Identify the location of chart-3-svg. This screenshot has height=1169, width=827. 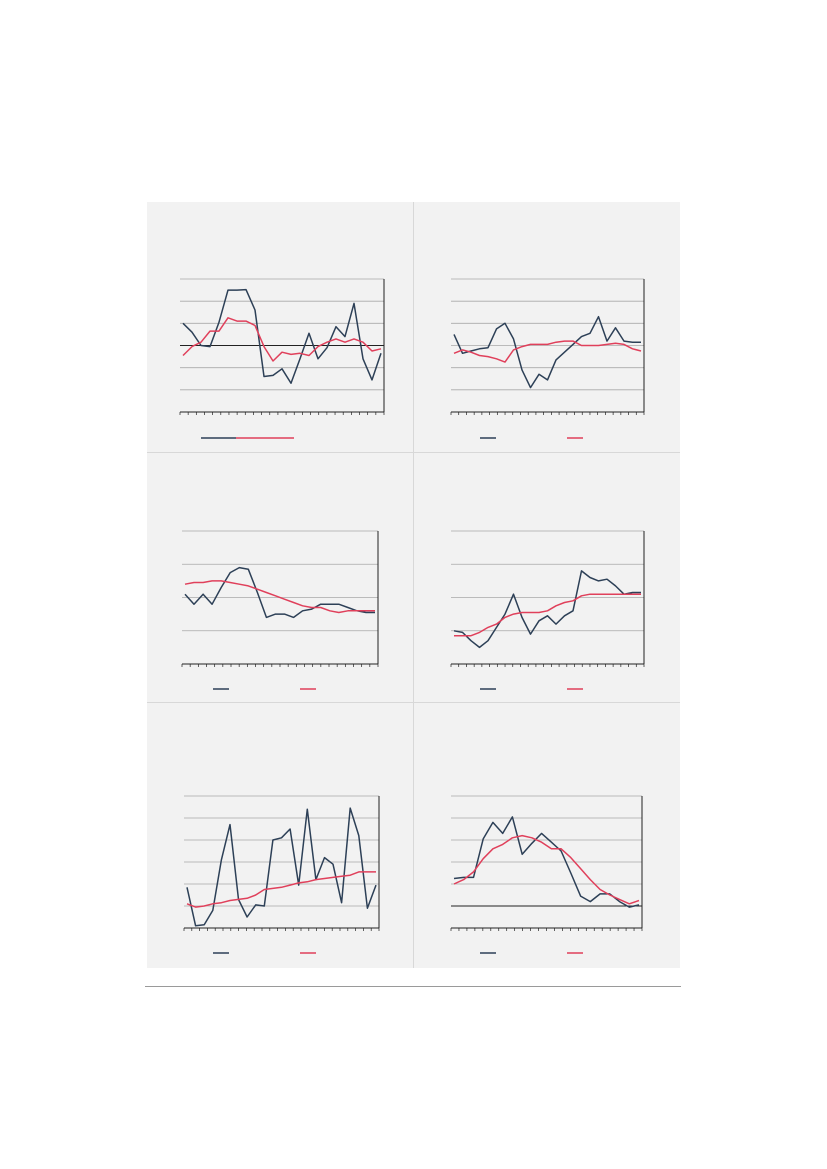
(280, 610).